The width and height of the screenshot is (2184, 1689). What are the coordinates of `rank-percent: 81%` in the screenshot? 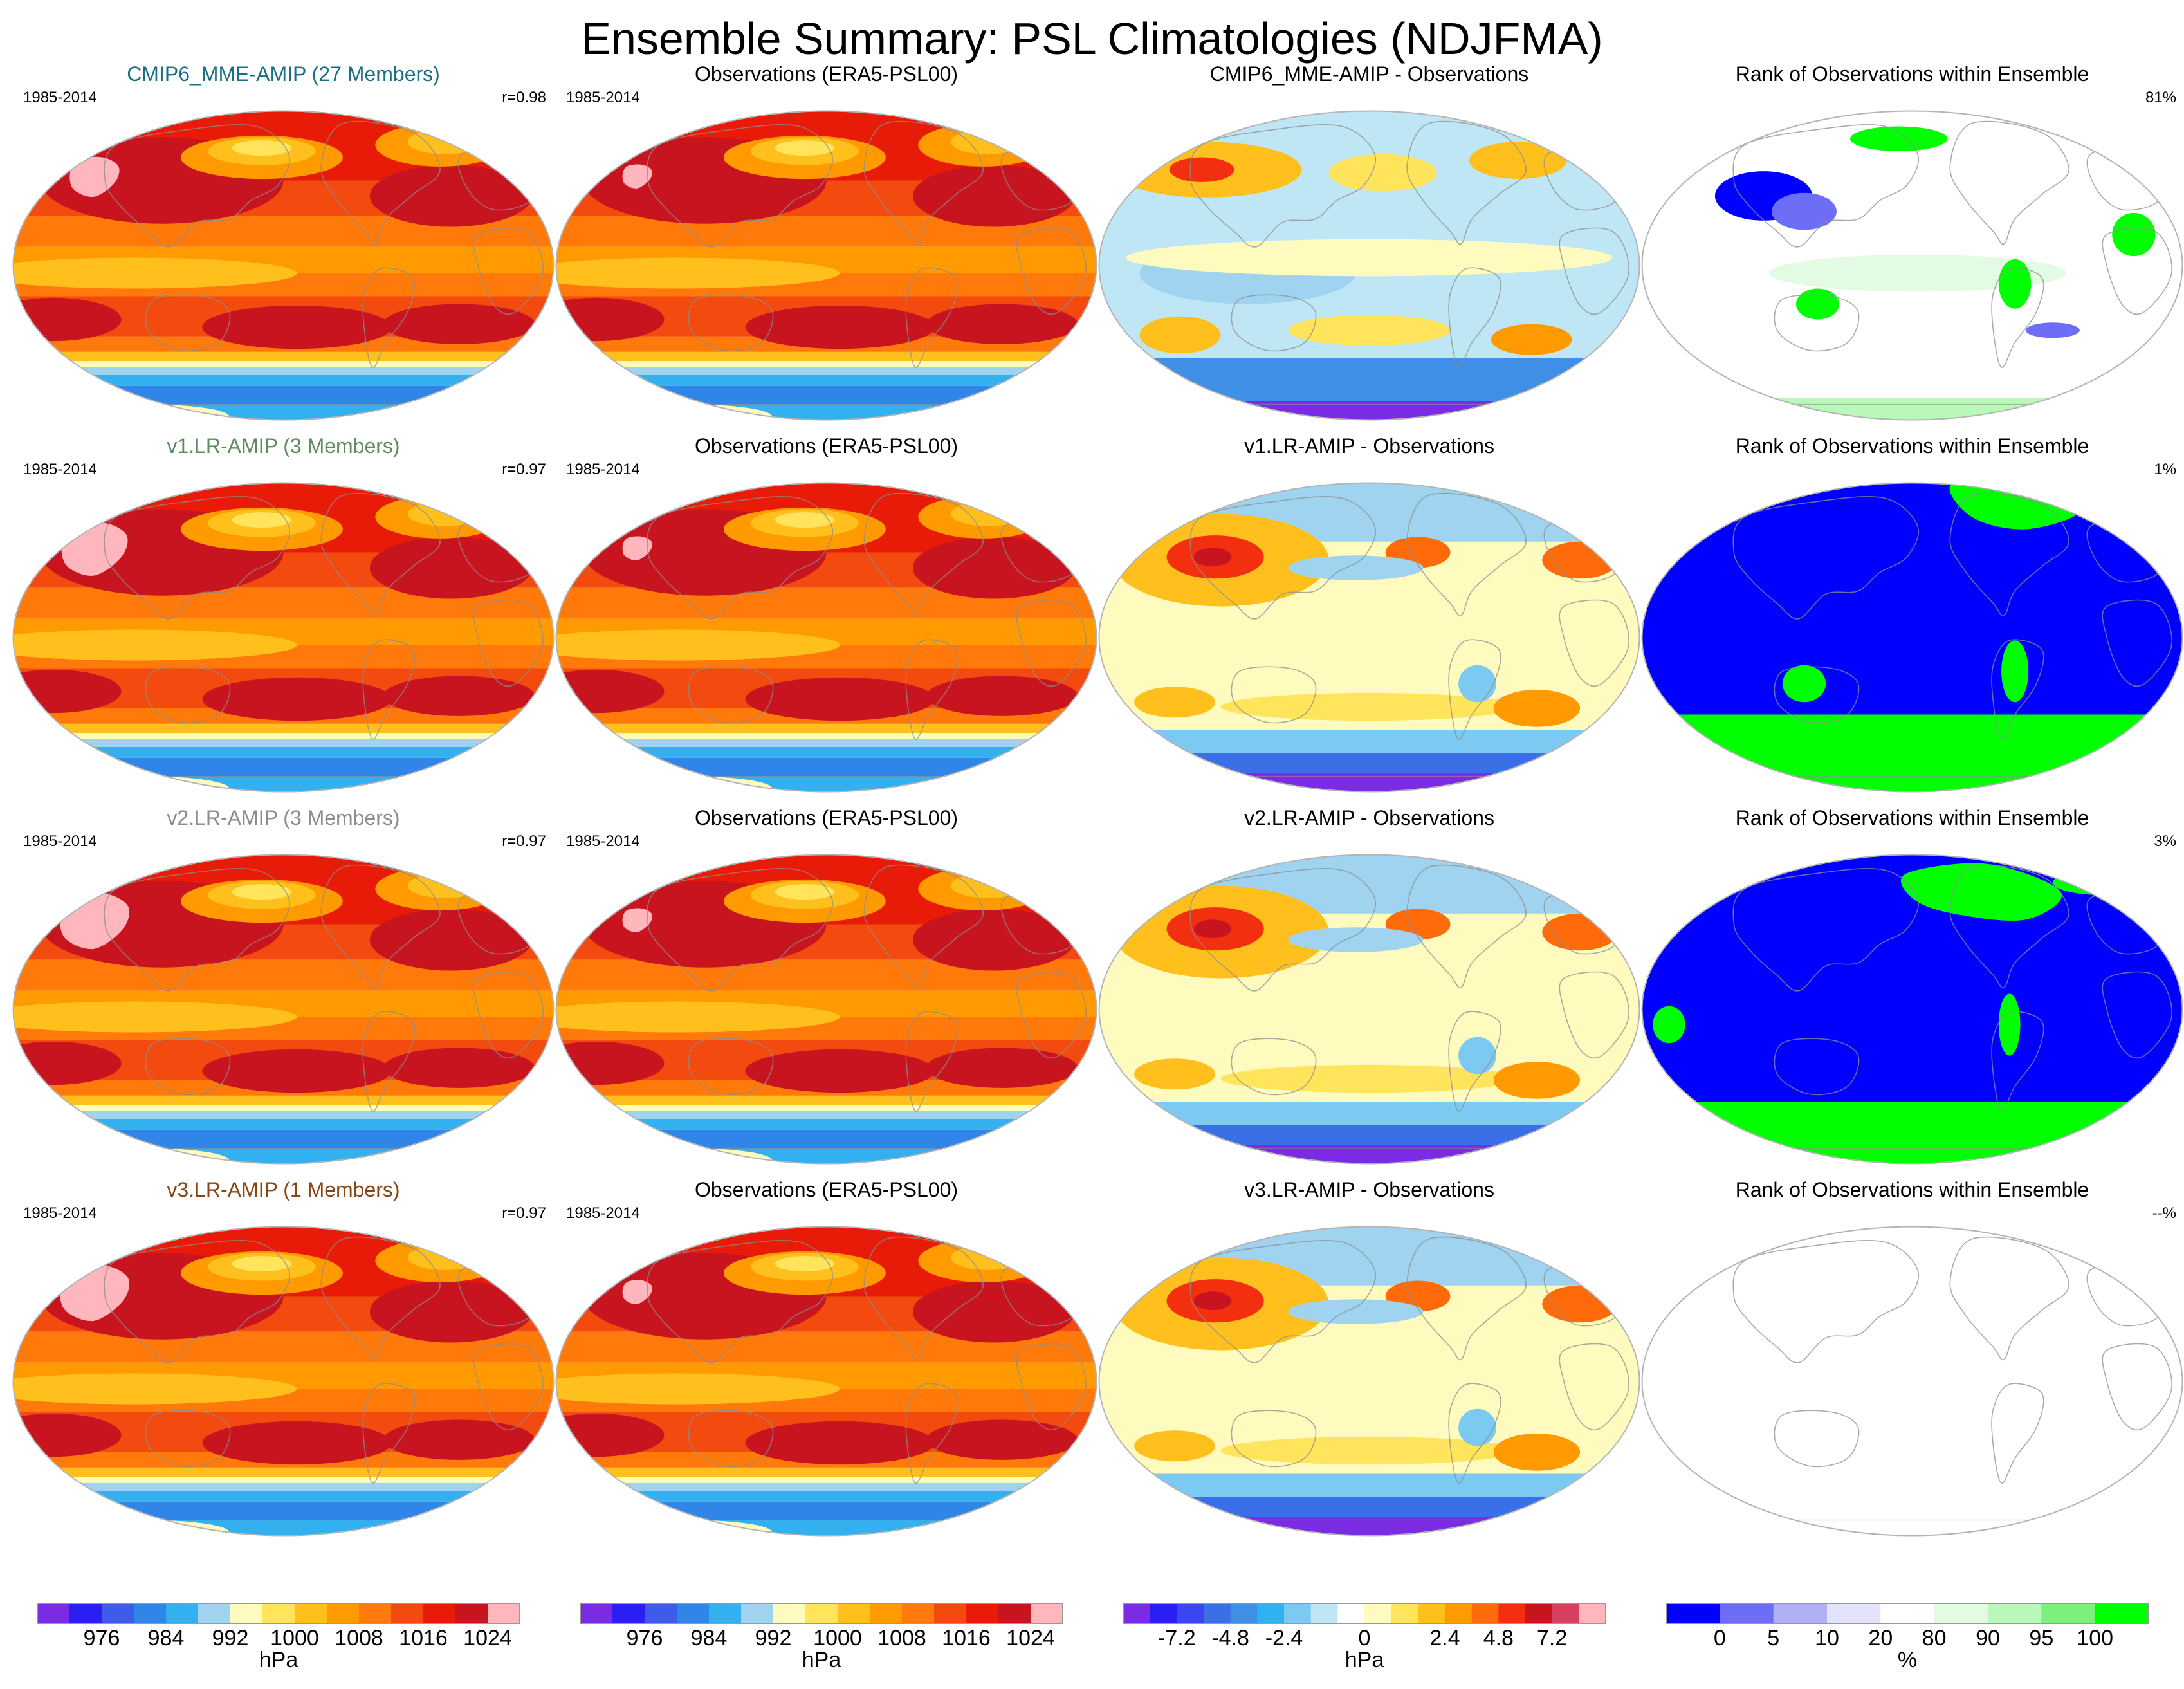 It's located at (2160, 97).